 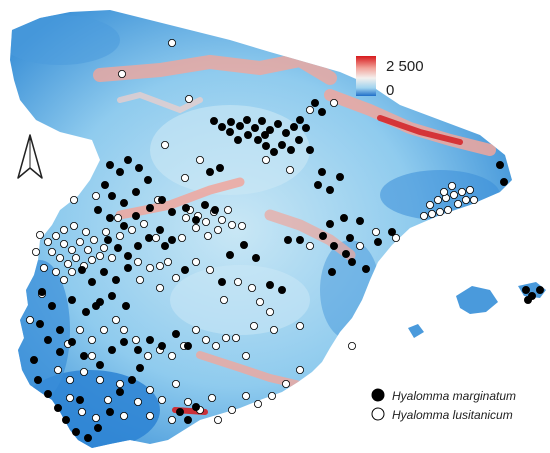 What do you see at coordinates (390, 90) in the screenshot?
I see `elevation-scale-min-label: 0` at bounding box center [390, 90].